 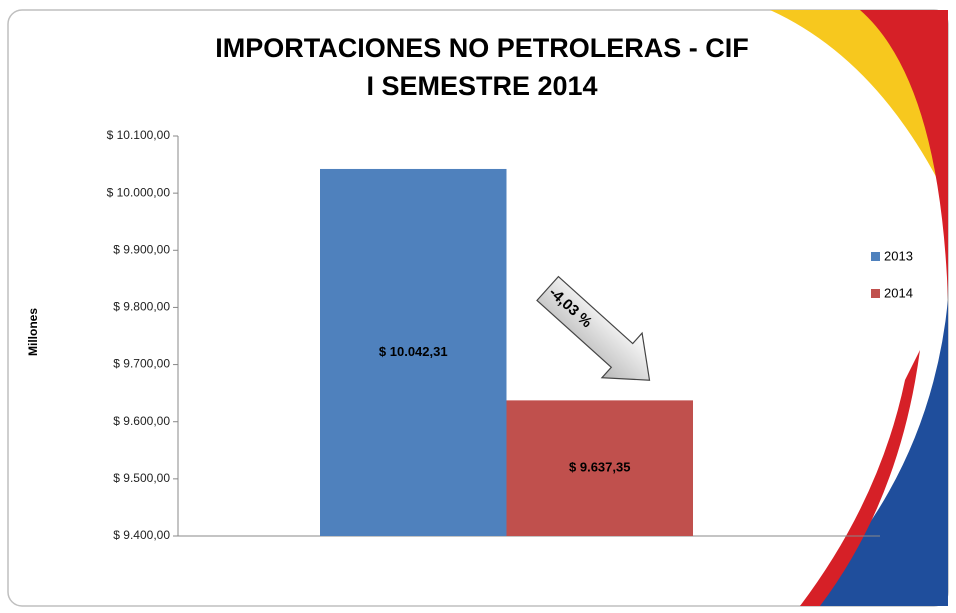 What do you see at coordinates (482, 48) in the screenshot?
I see `chart-title: IMPORTACIONES NO PETROLERAS - CIF` at bounding box center [482, 48].